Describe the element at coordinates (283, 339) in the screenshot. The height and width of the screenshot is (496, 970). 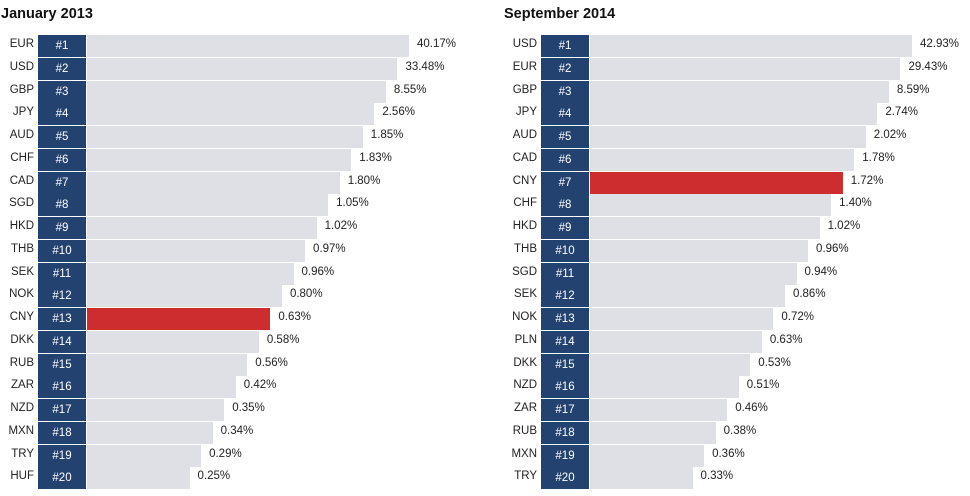
I see `value-label: 0.58%` at that location.